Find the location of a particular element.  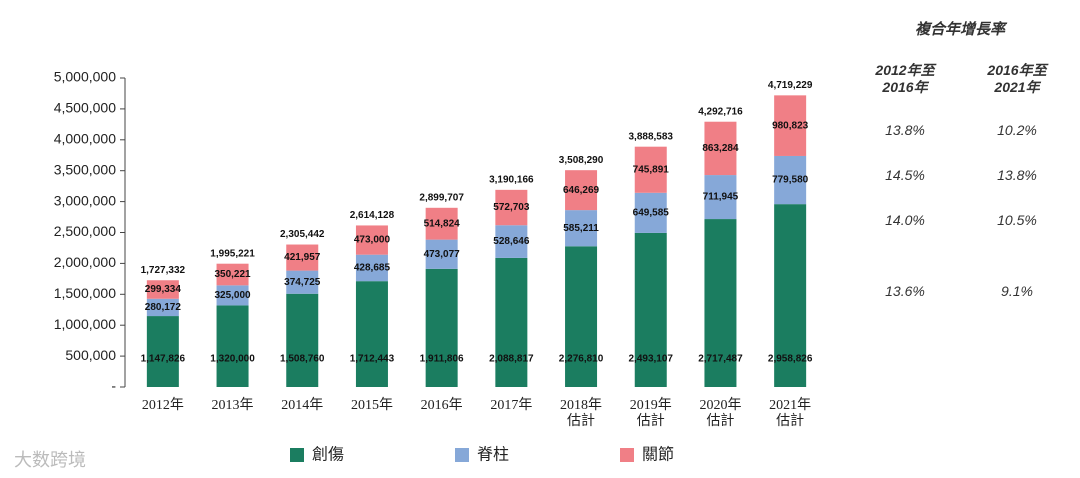

data-label: 585,211 is located at coordinates (581, 228).